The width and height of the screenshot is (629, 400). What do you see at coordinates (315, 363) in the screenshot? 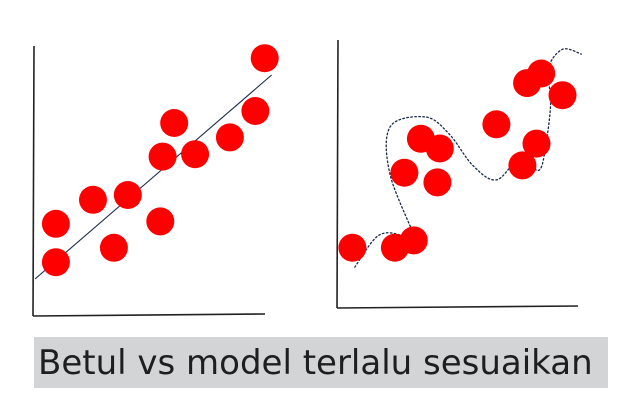
I see `caption: Betul vs model terlalu sesuaikan` at bounding box center [315, 363].